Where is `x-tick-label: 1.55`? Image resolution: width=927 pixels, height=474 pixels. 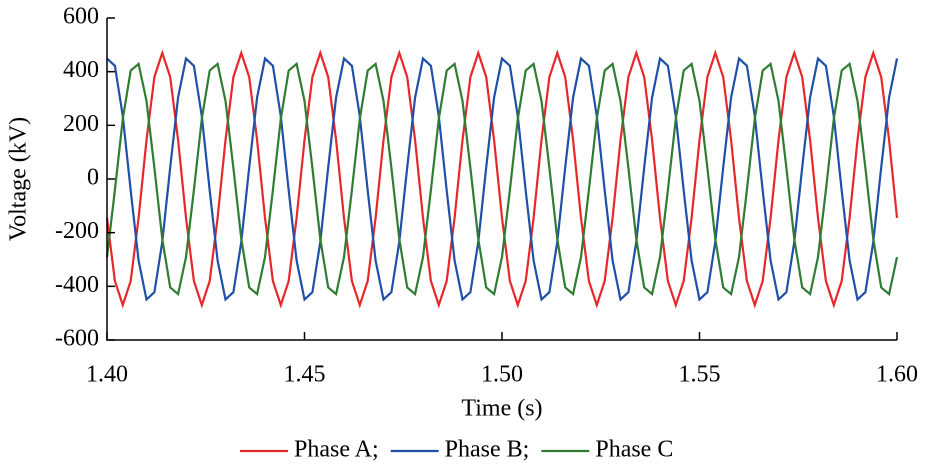
x-tick-label: 1.55 is located at coordinates (700, 375).